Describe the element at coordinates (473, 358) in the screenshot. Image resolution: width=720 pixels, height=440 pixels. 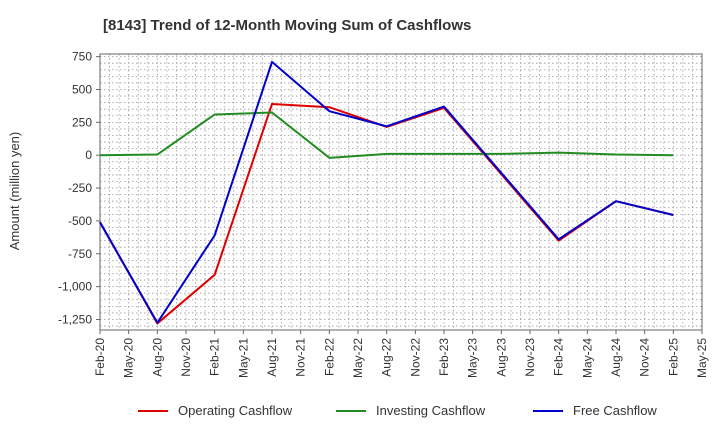
I see `x-tick-label: May-23` at that location.